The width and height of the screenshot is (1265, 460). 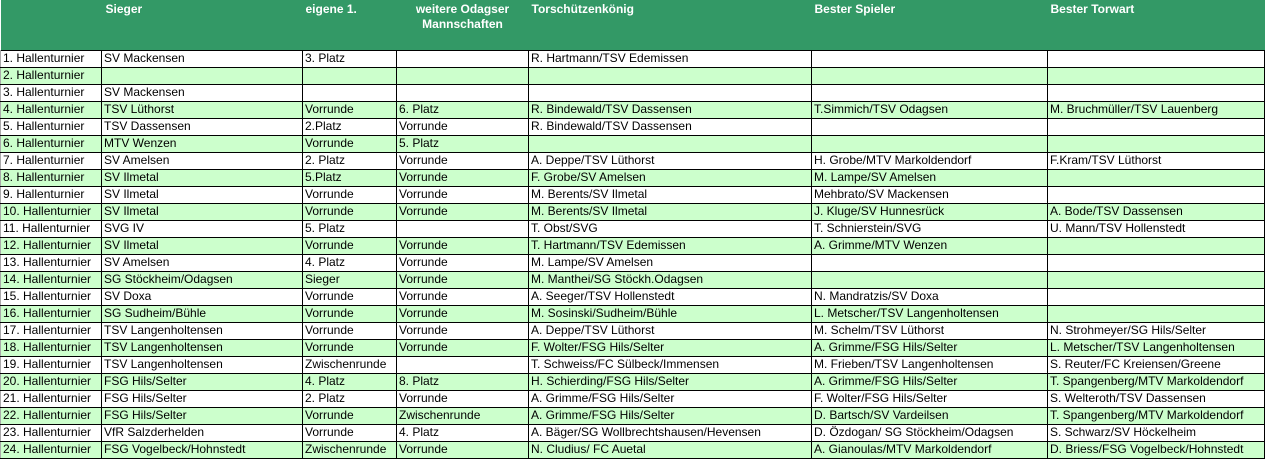 What do you see at coordinates (929, 415) in the screenshot?
I see `cell-spieler: D. Bartsch/SV Vardeilsen` at bounding box center [929, 415].